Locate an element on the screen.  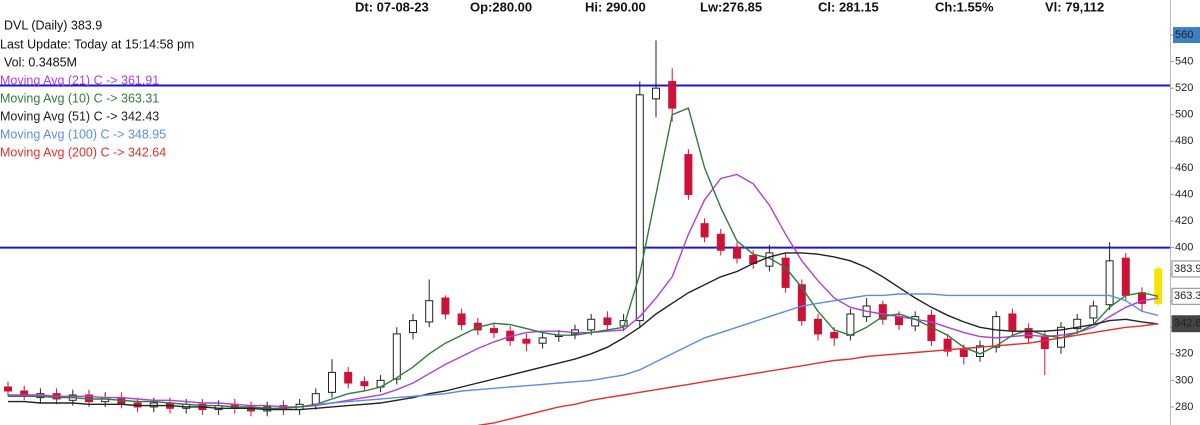
moving-average-line is located at coordinates (818, 374).